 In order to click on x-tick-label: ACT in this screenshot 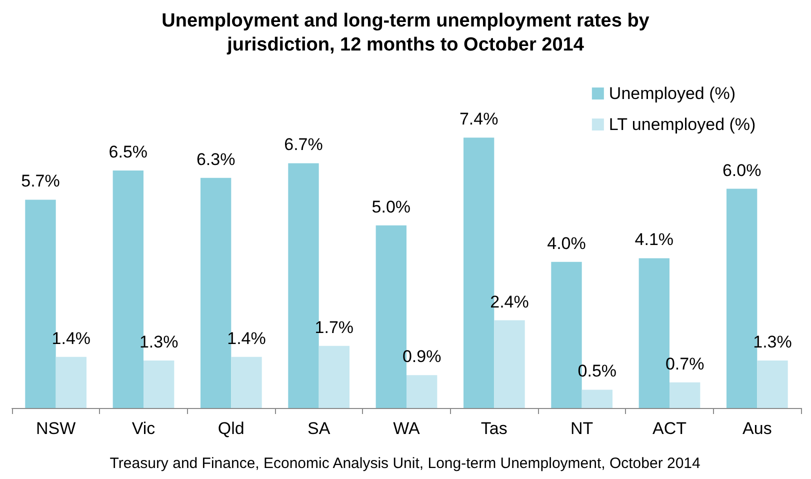, I will do `click(669, 428)`.